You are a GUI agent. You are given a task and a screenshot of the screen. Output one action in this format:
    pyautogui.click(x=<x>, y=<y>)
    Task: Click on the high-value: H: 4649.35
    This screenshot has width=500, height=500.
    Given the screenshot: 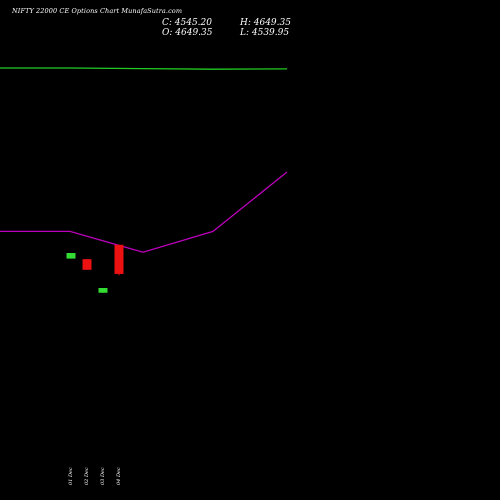 What is the action you would take?
    pyautogui.click(x=265, y=23)
    